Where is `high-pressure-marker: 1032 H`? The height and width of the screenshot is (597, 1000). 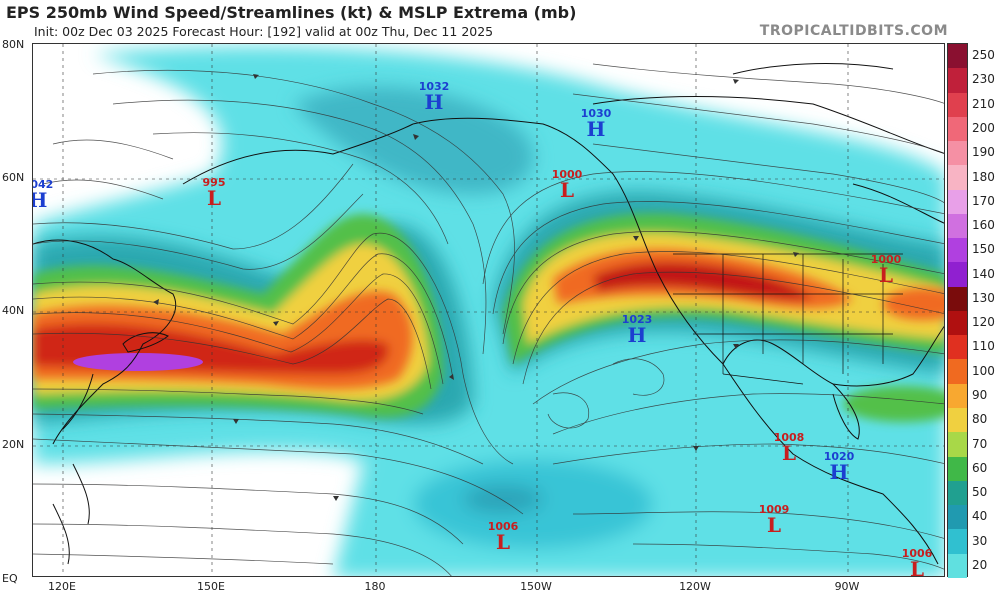 high-pressure-marker: 1032 H is located at coordinates (434, 97).